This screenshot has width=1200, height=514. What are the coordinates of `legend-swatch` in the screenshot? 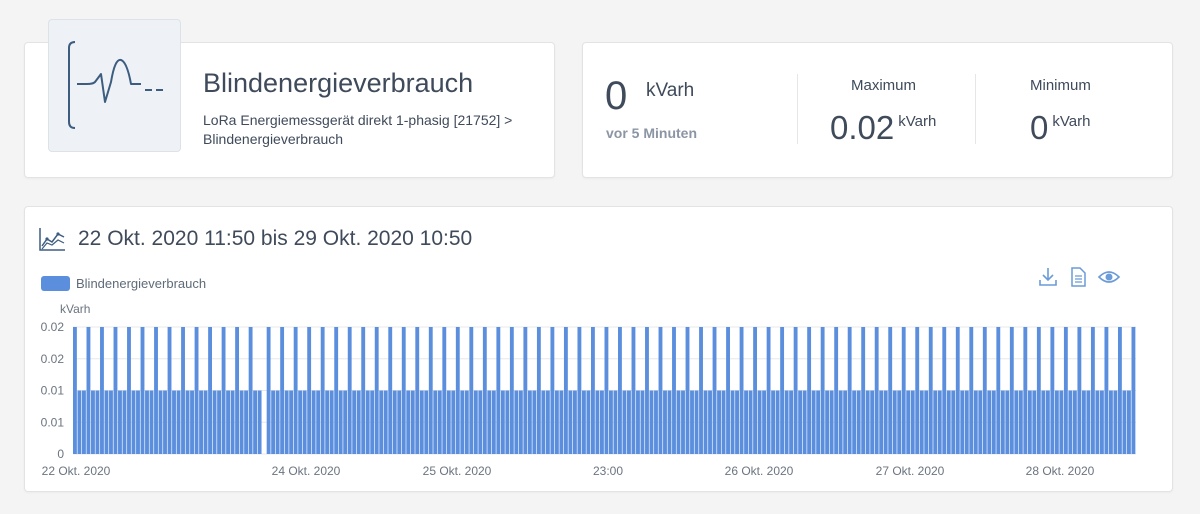 It's located at (55, 283).